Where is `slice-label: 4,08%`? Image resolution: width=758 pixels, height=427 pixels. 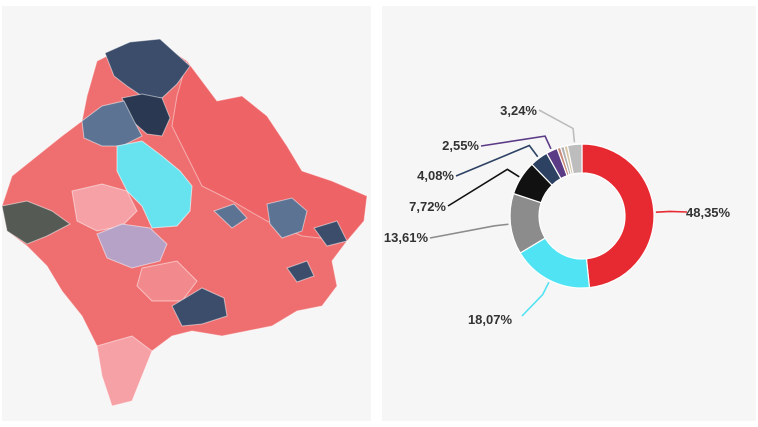 slice-label: 4,08% is located at coordinates (435, 175).